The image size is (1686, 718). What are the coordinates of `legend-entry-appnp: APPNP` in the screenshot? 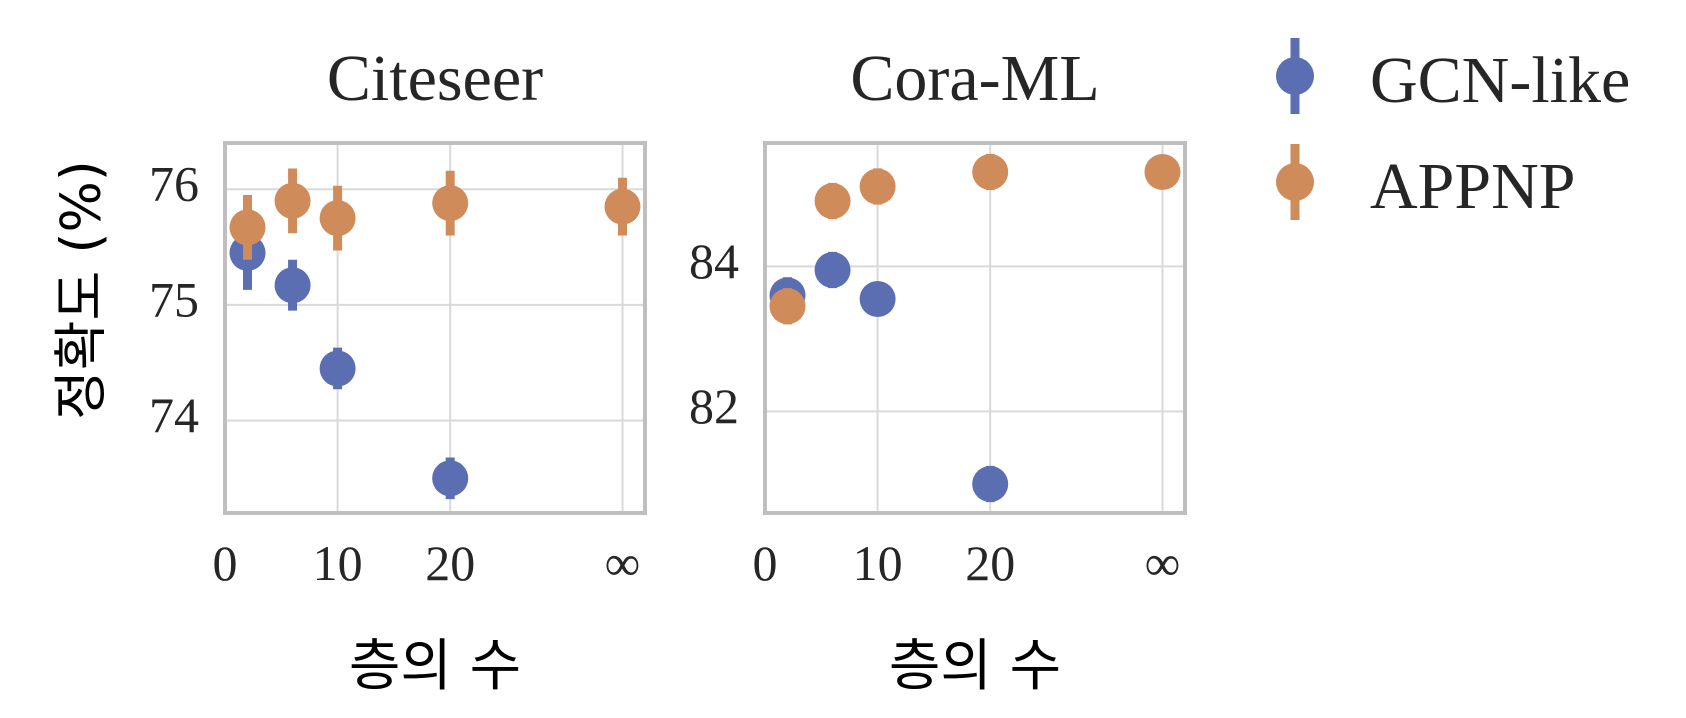 It's located at (1425, 183).